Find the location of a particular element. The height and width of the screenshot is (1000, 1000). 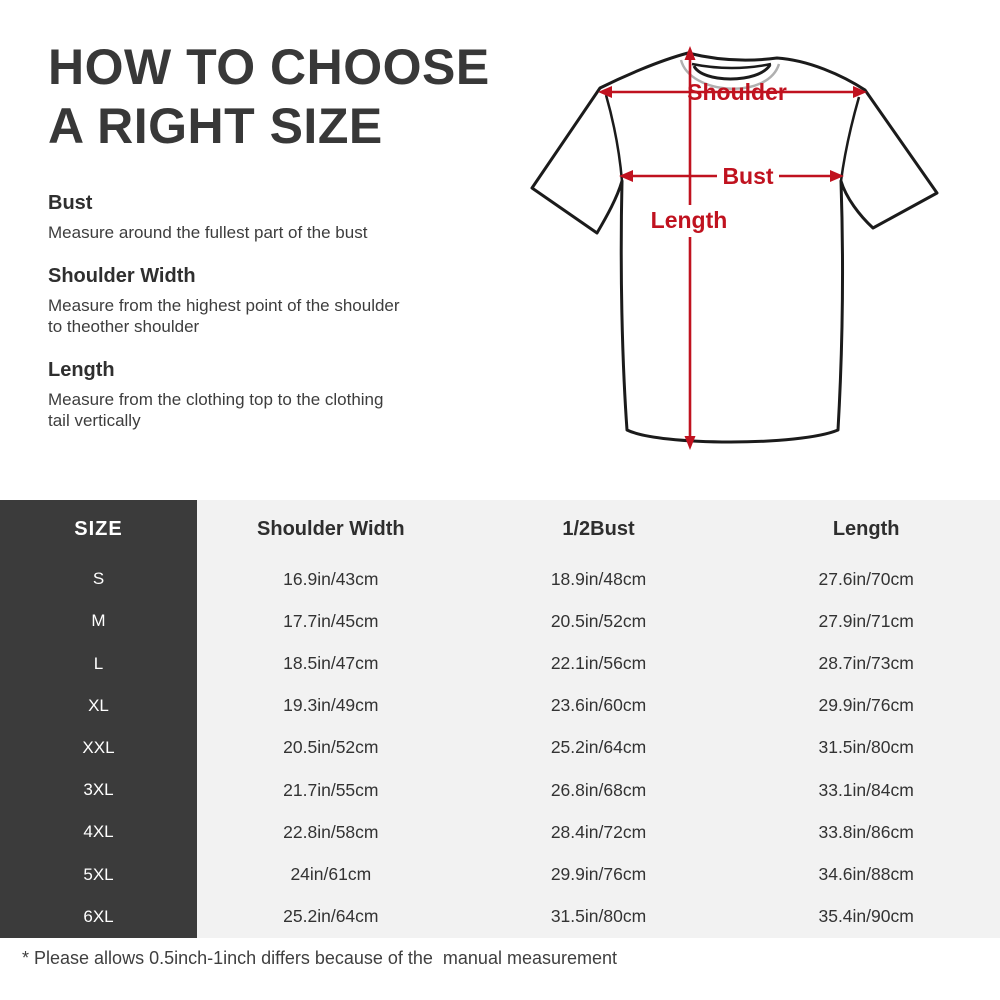

table-cell-half-bust: 29.9in/76cm is located at coordinates (598, 874).